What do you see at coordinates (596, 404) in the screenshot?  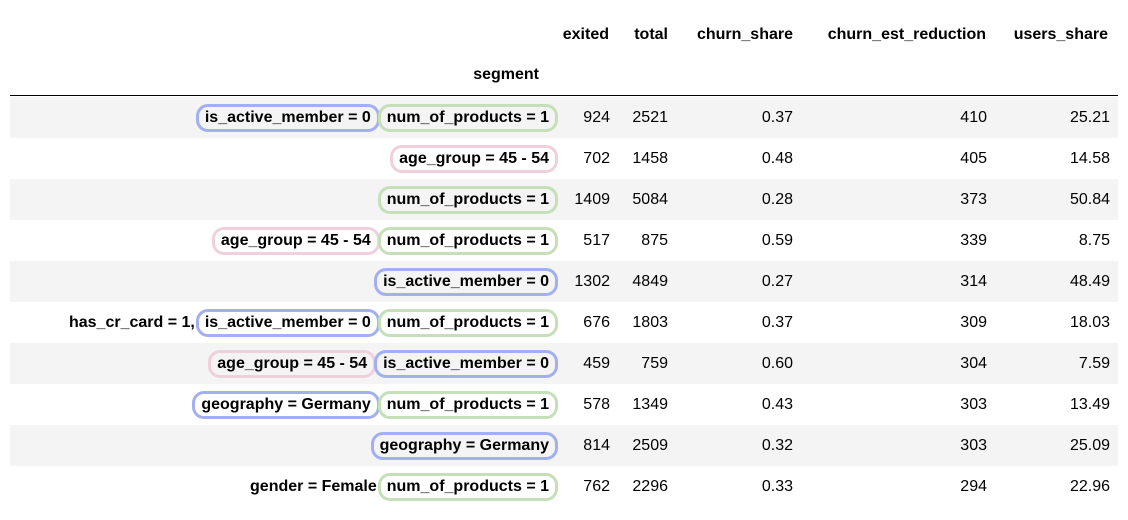 I see `exited-cell: 578` at bounding box center [596, 404].